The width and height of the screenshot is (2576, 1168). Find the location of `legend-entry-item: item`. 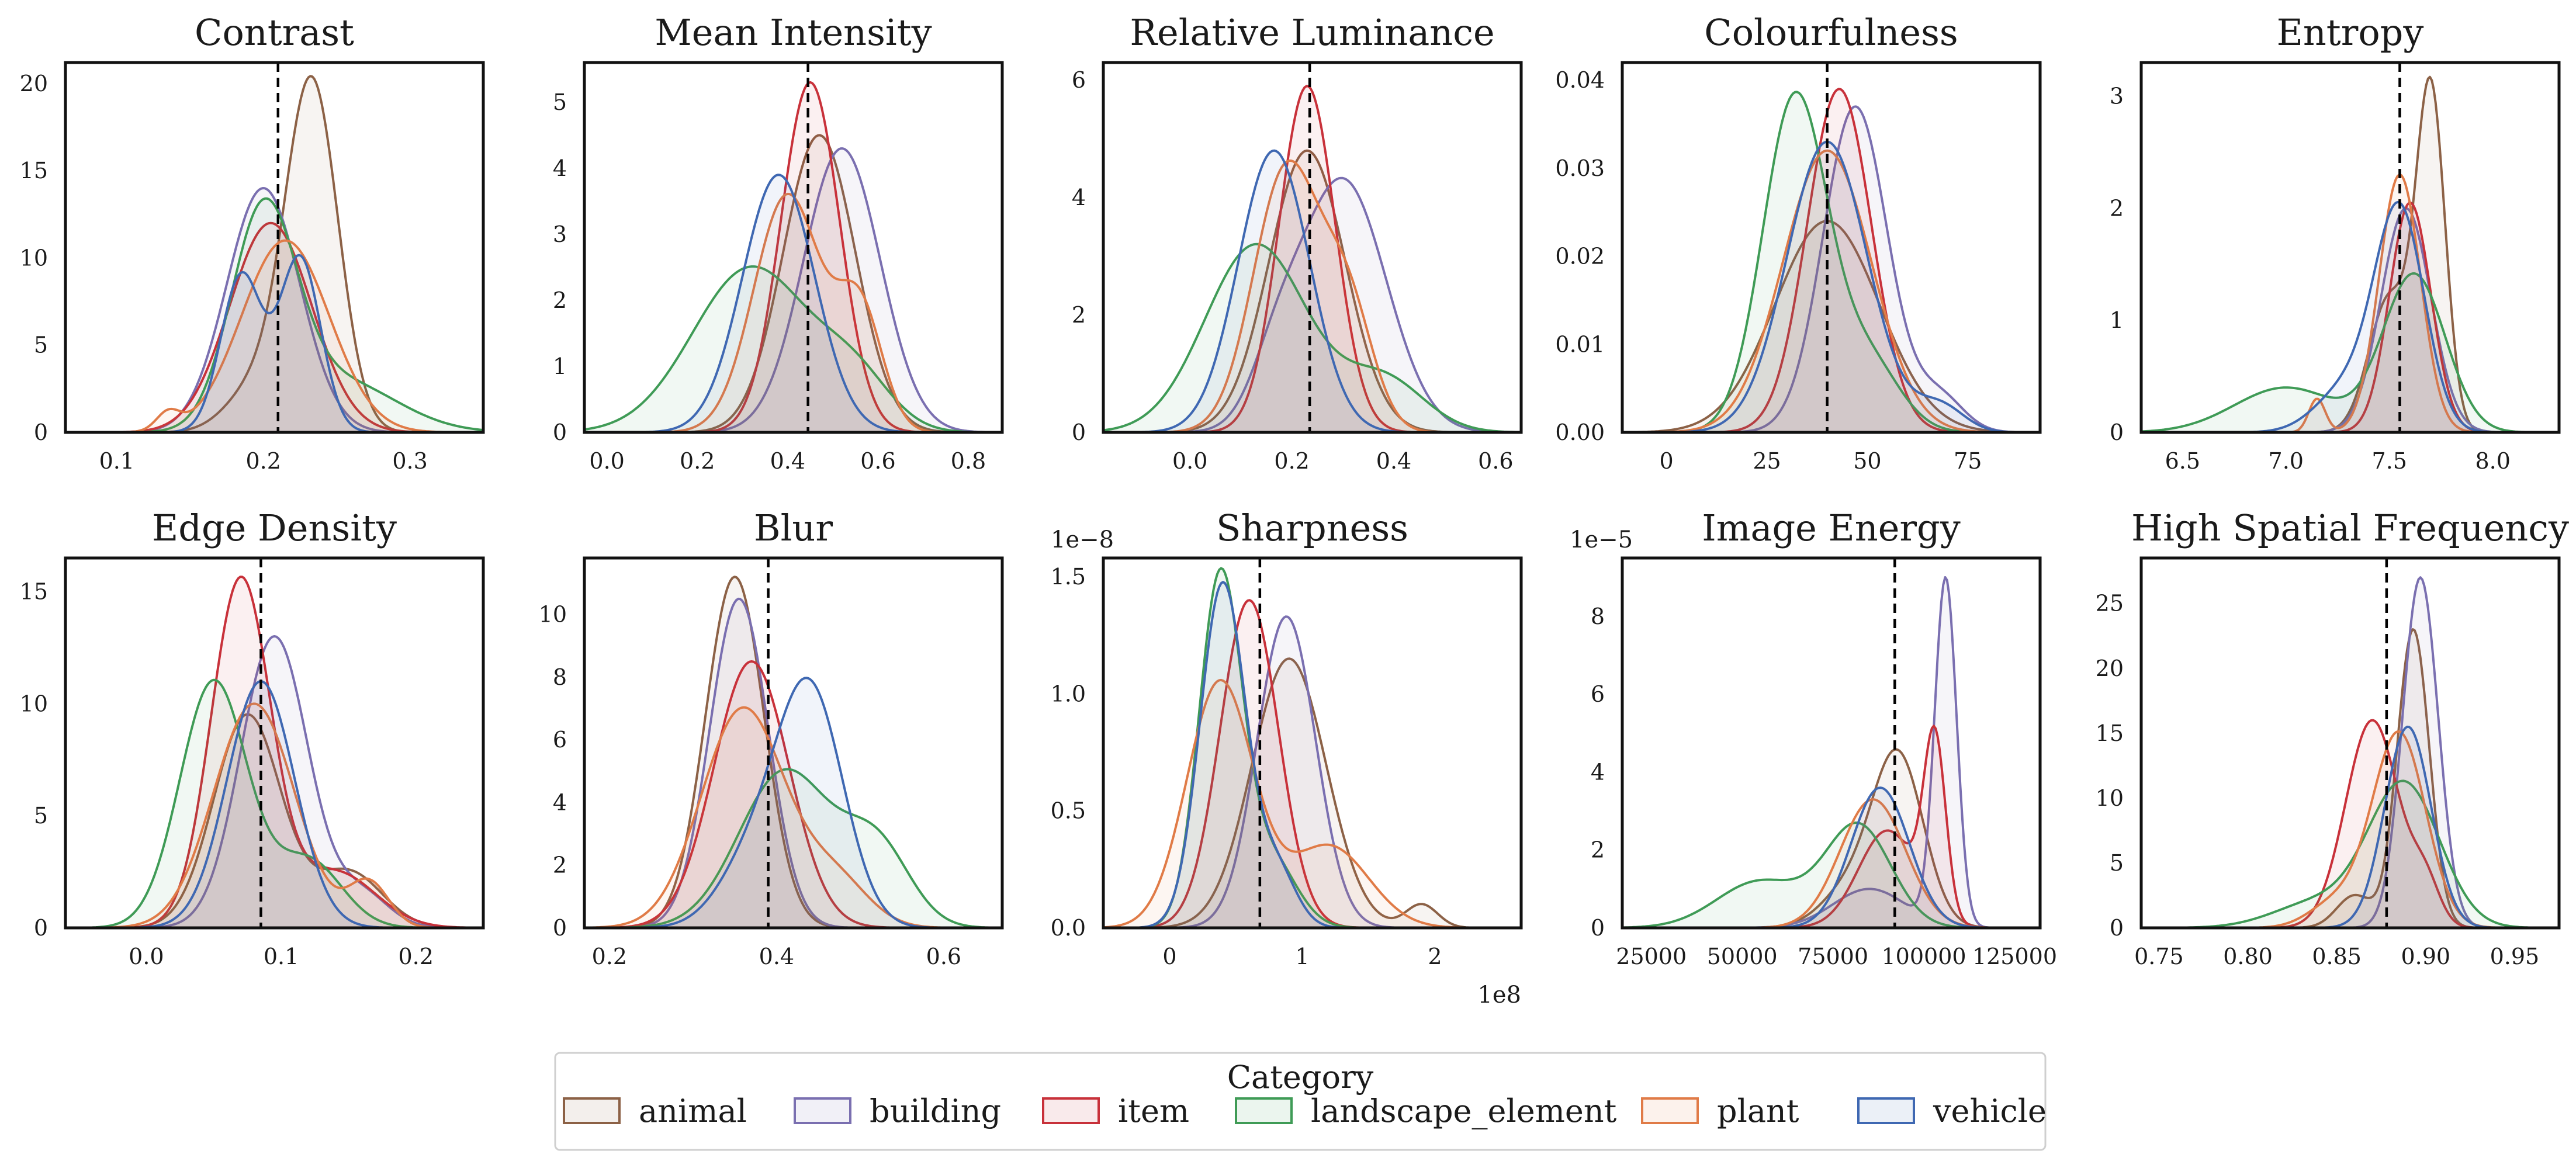

legend-entry-item: item is located at coordinates (1115, 1111).